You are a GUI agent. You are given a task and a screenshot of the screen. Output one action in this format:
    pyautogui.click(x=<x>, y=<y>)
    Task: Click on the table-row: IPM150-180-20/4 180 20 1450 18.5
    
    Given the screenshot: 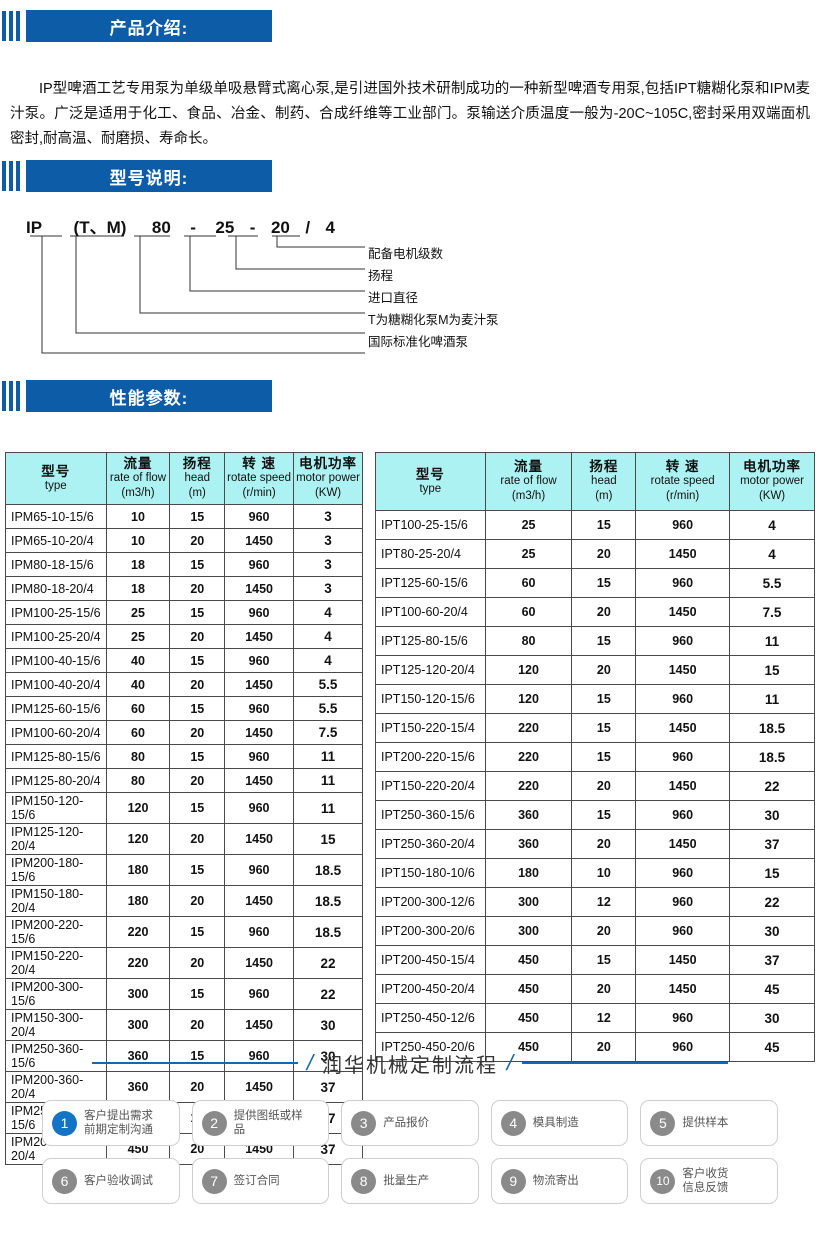 What is the action you would take?
    pyautogui.click(x=184, y=901)
    